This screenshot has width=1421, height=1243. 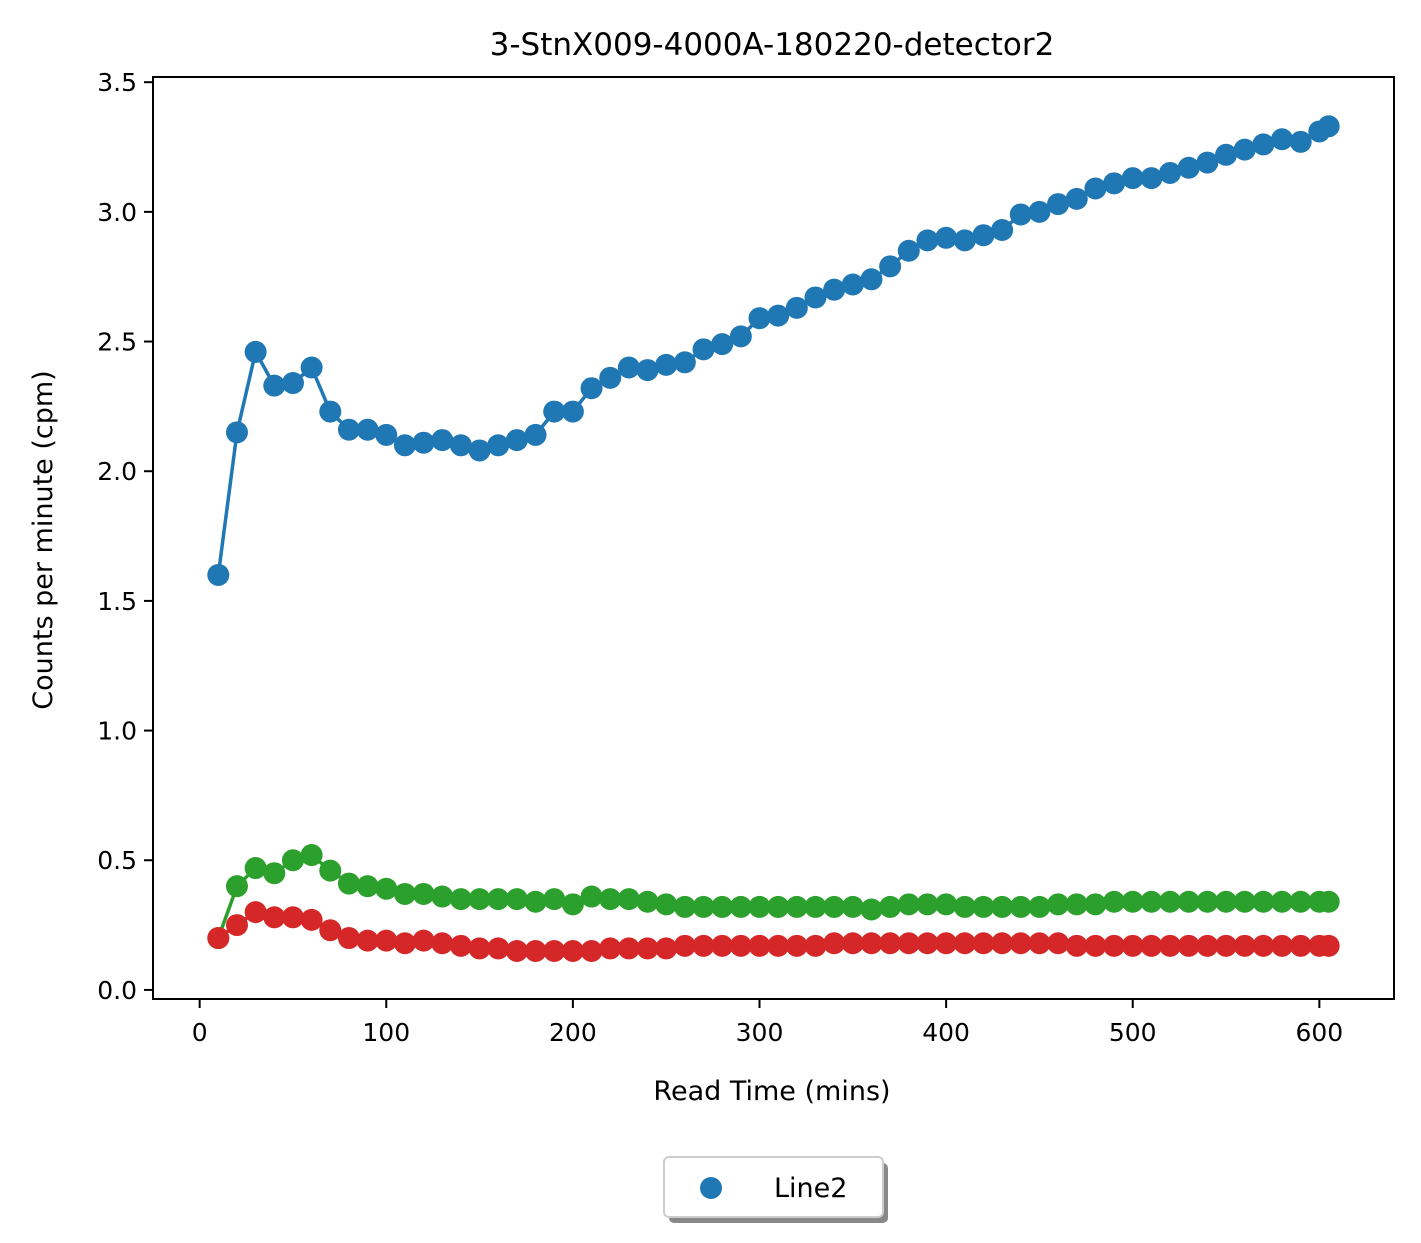 I want to click on y-axis: 0.0 0.5 1.0 1.5 2.0 2.5 3.0 3.5, so click(x=125, y=536).